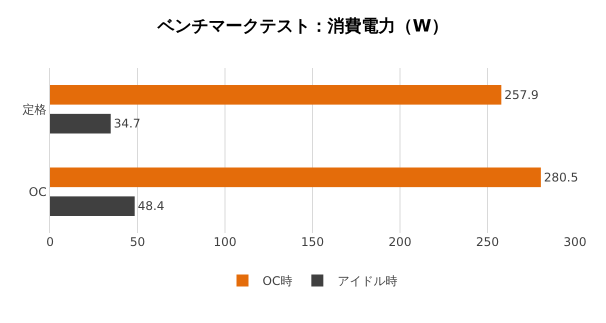 Image resolution: width=606 pixels, height=323 pixels. Describe the element at coordinates (561, 177) in the screenshot. I see `data-label: 280.5` at that location.